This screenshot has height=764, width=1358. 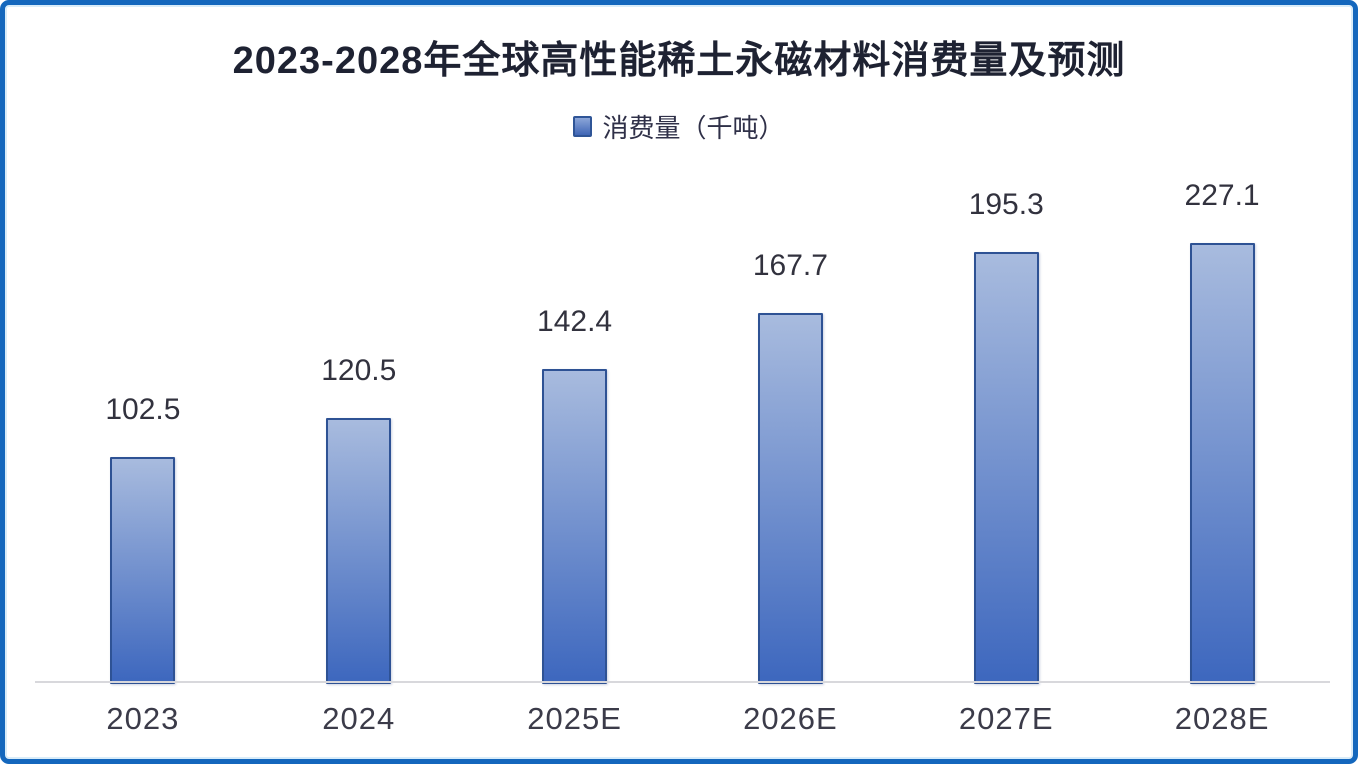 I want to click on x-axis-label: 2025E, so click(x=574, y=718).